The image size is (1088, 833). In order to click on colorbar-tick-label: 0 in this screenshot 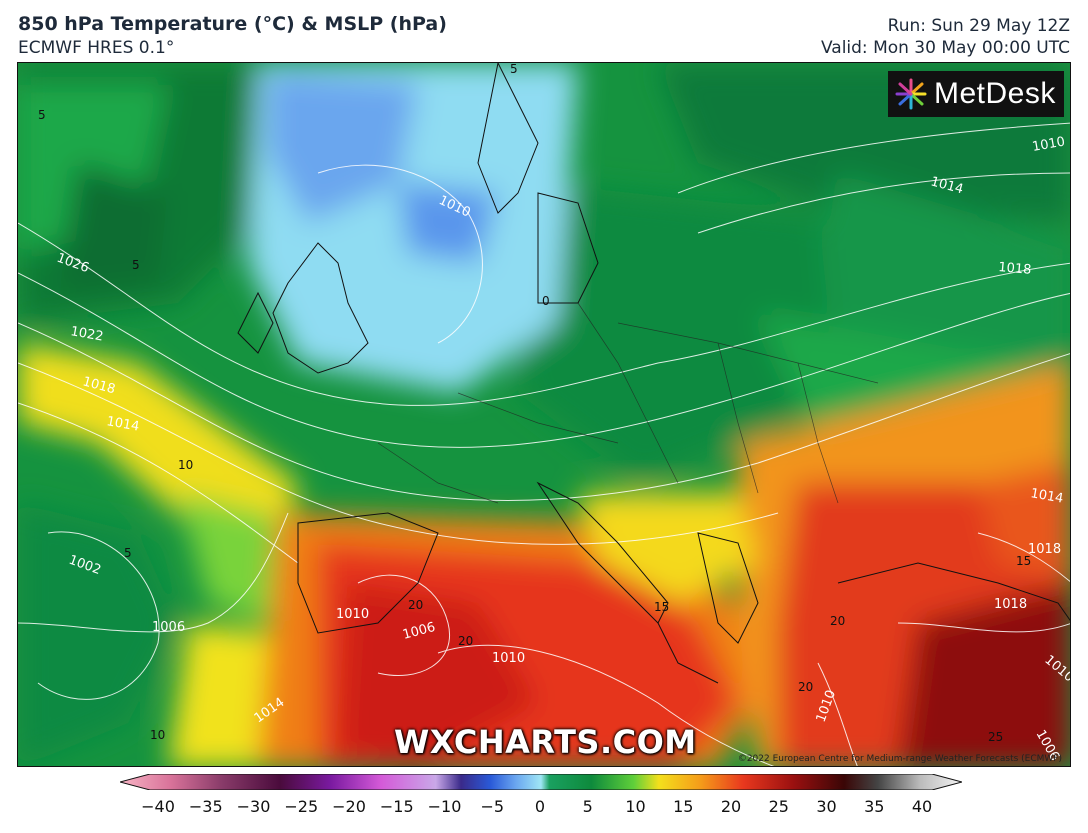, I will do `click(540, 806)`.